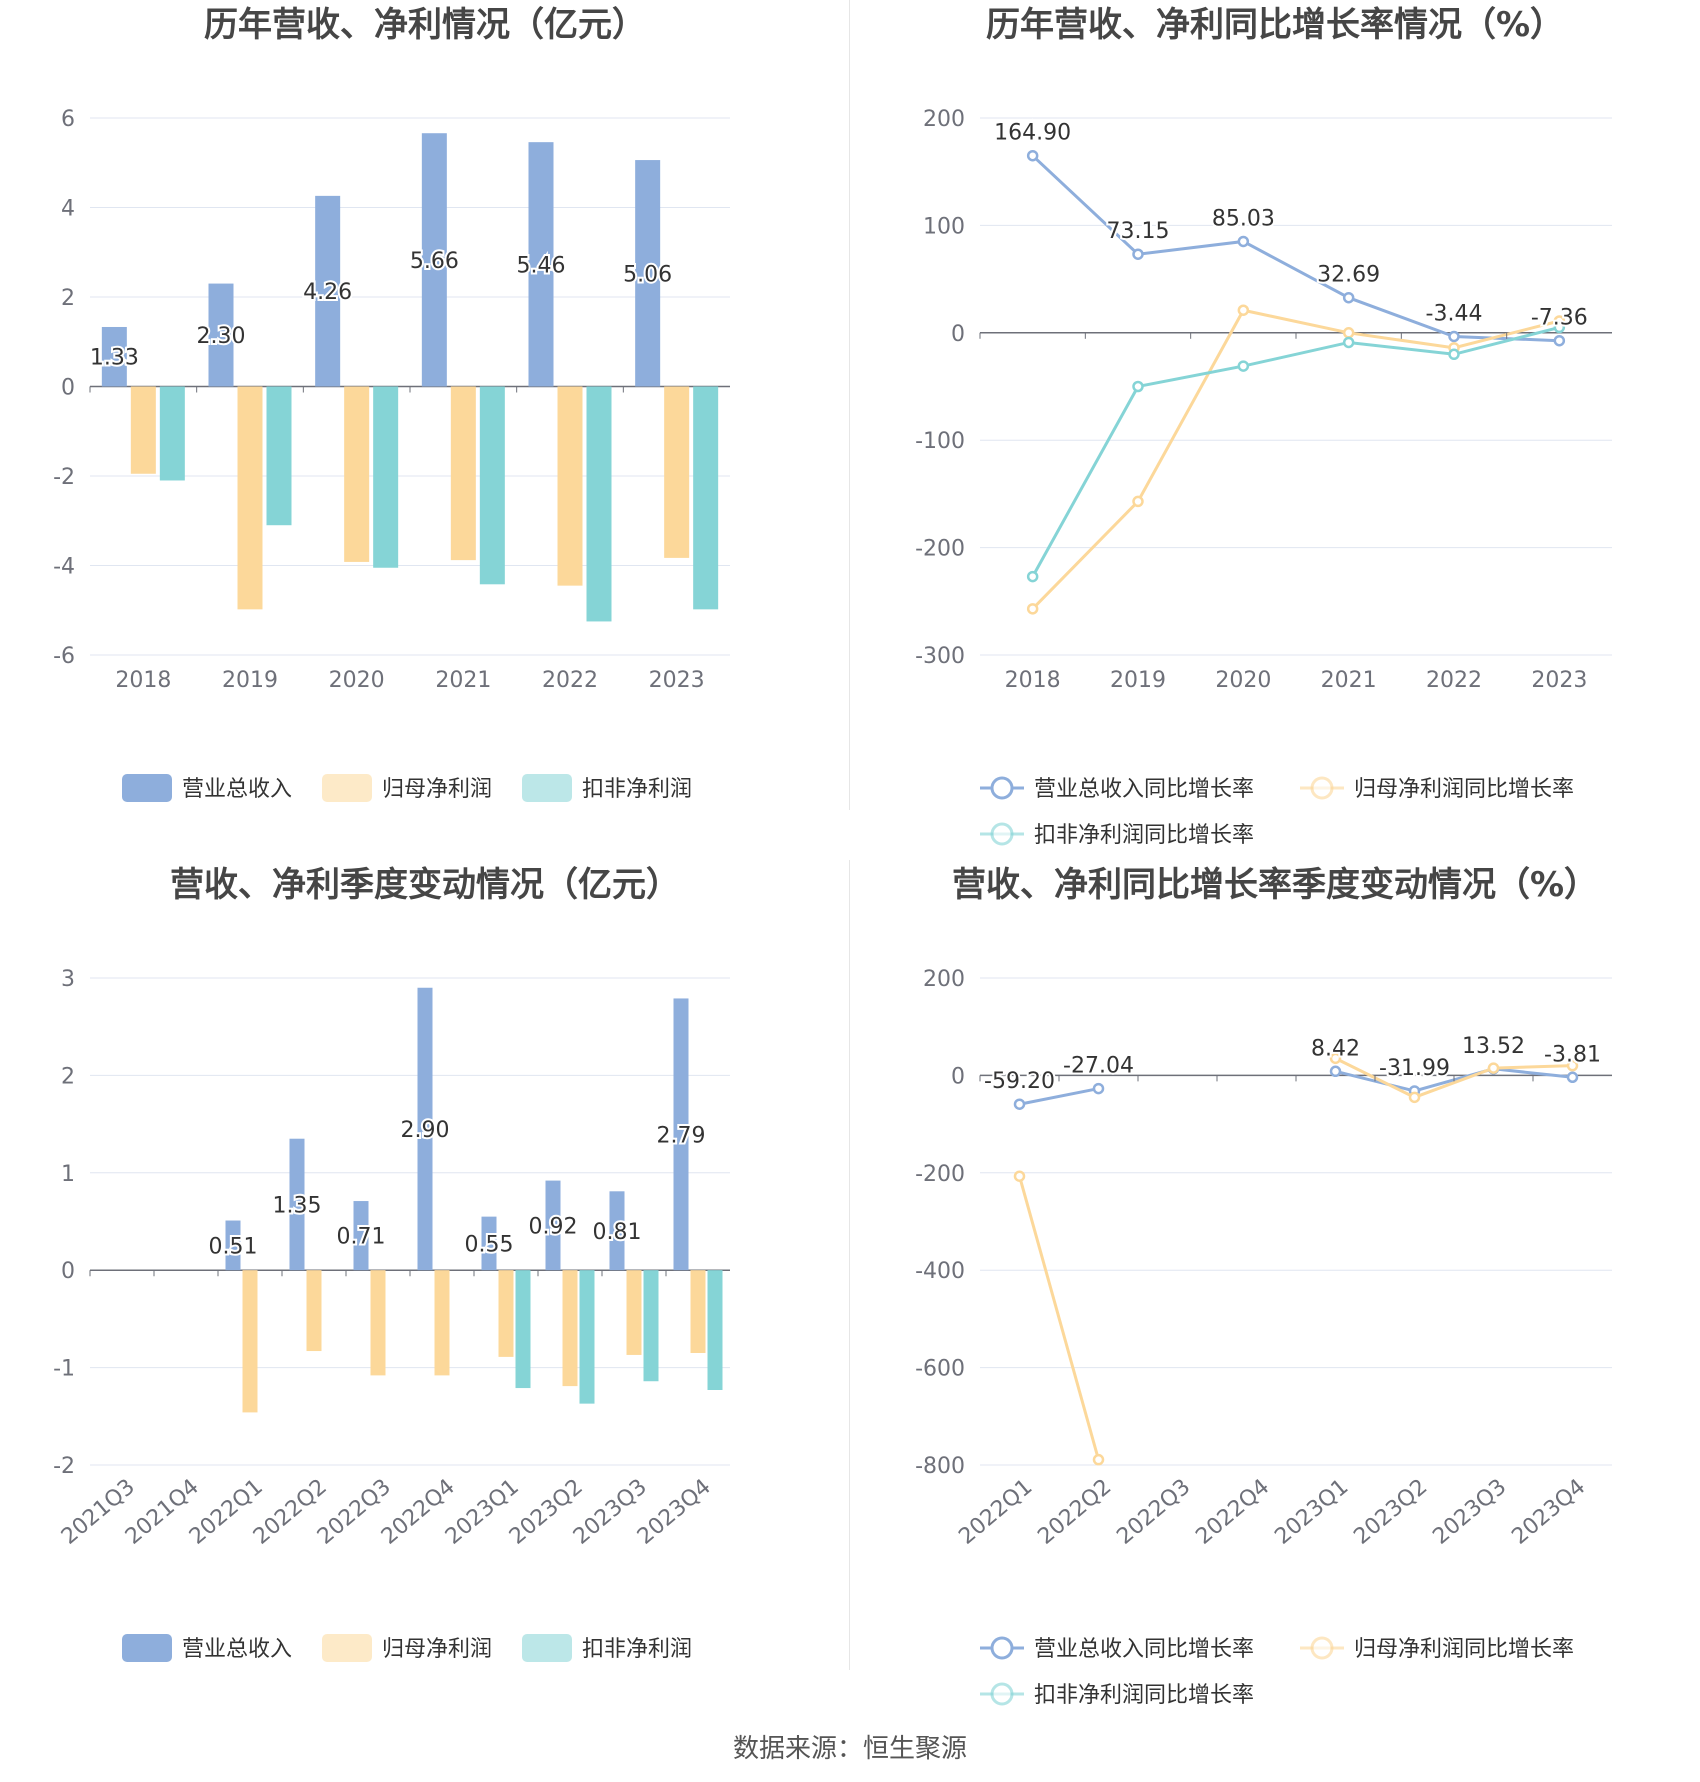 This screenshot has height=1782, width=1700. I want to click on data-label: 0.51, so click(233, 1246).